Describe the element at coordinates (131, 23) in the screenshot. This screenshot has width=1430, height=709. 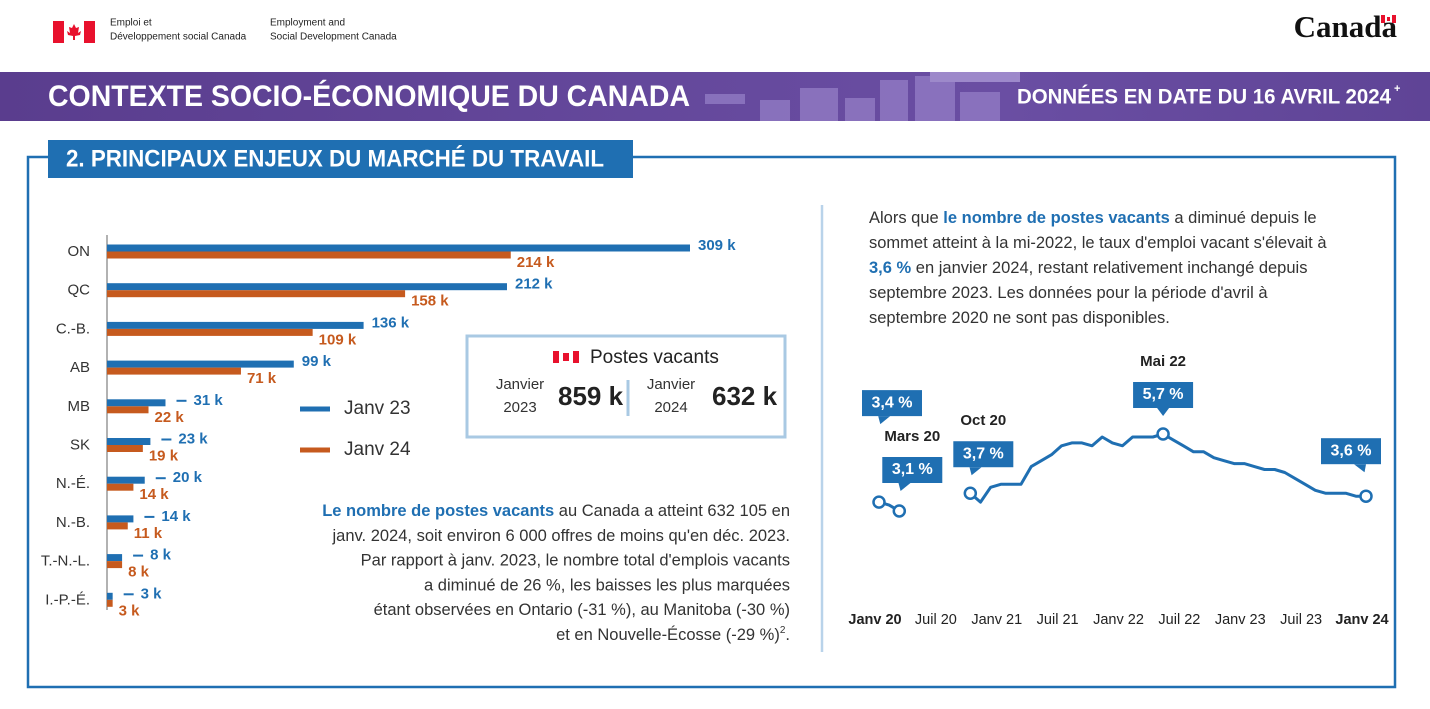
I see `department-fr: Emploi et` at that location.